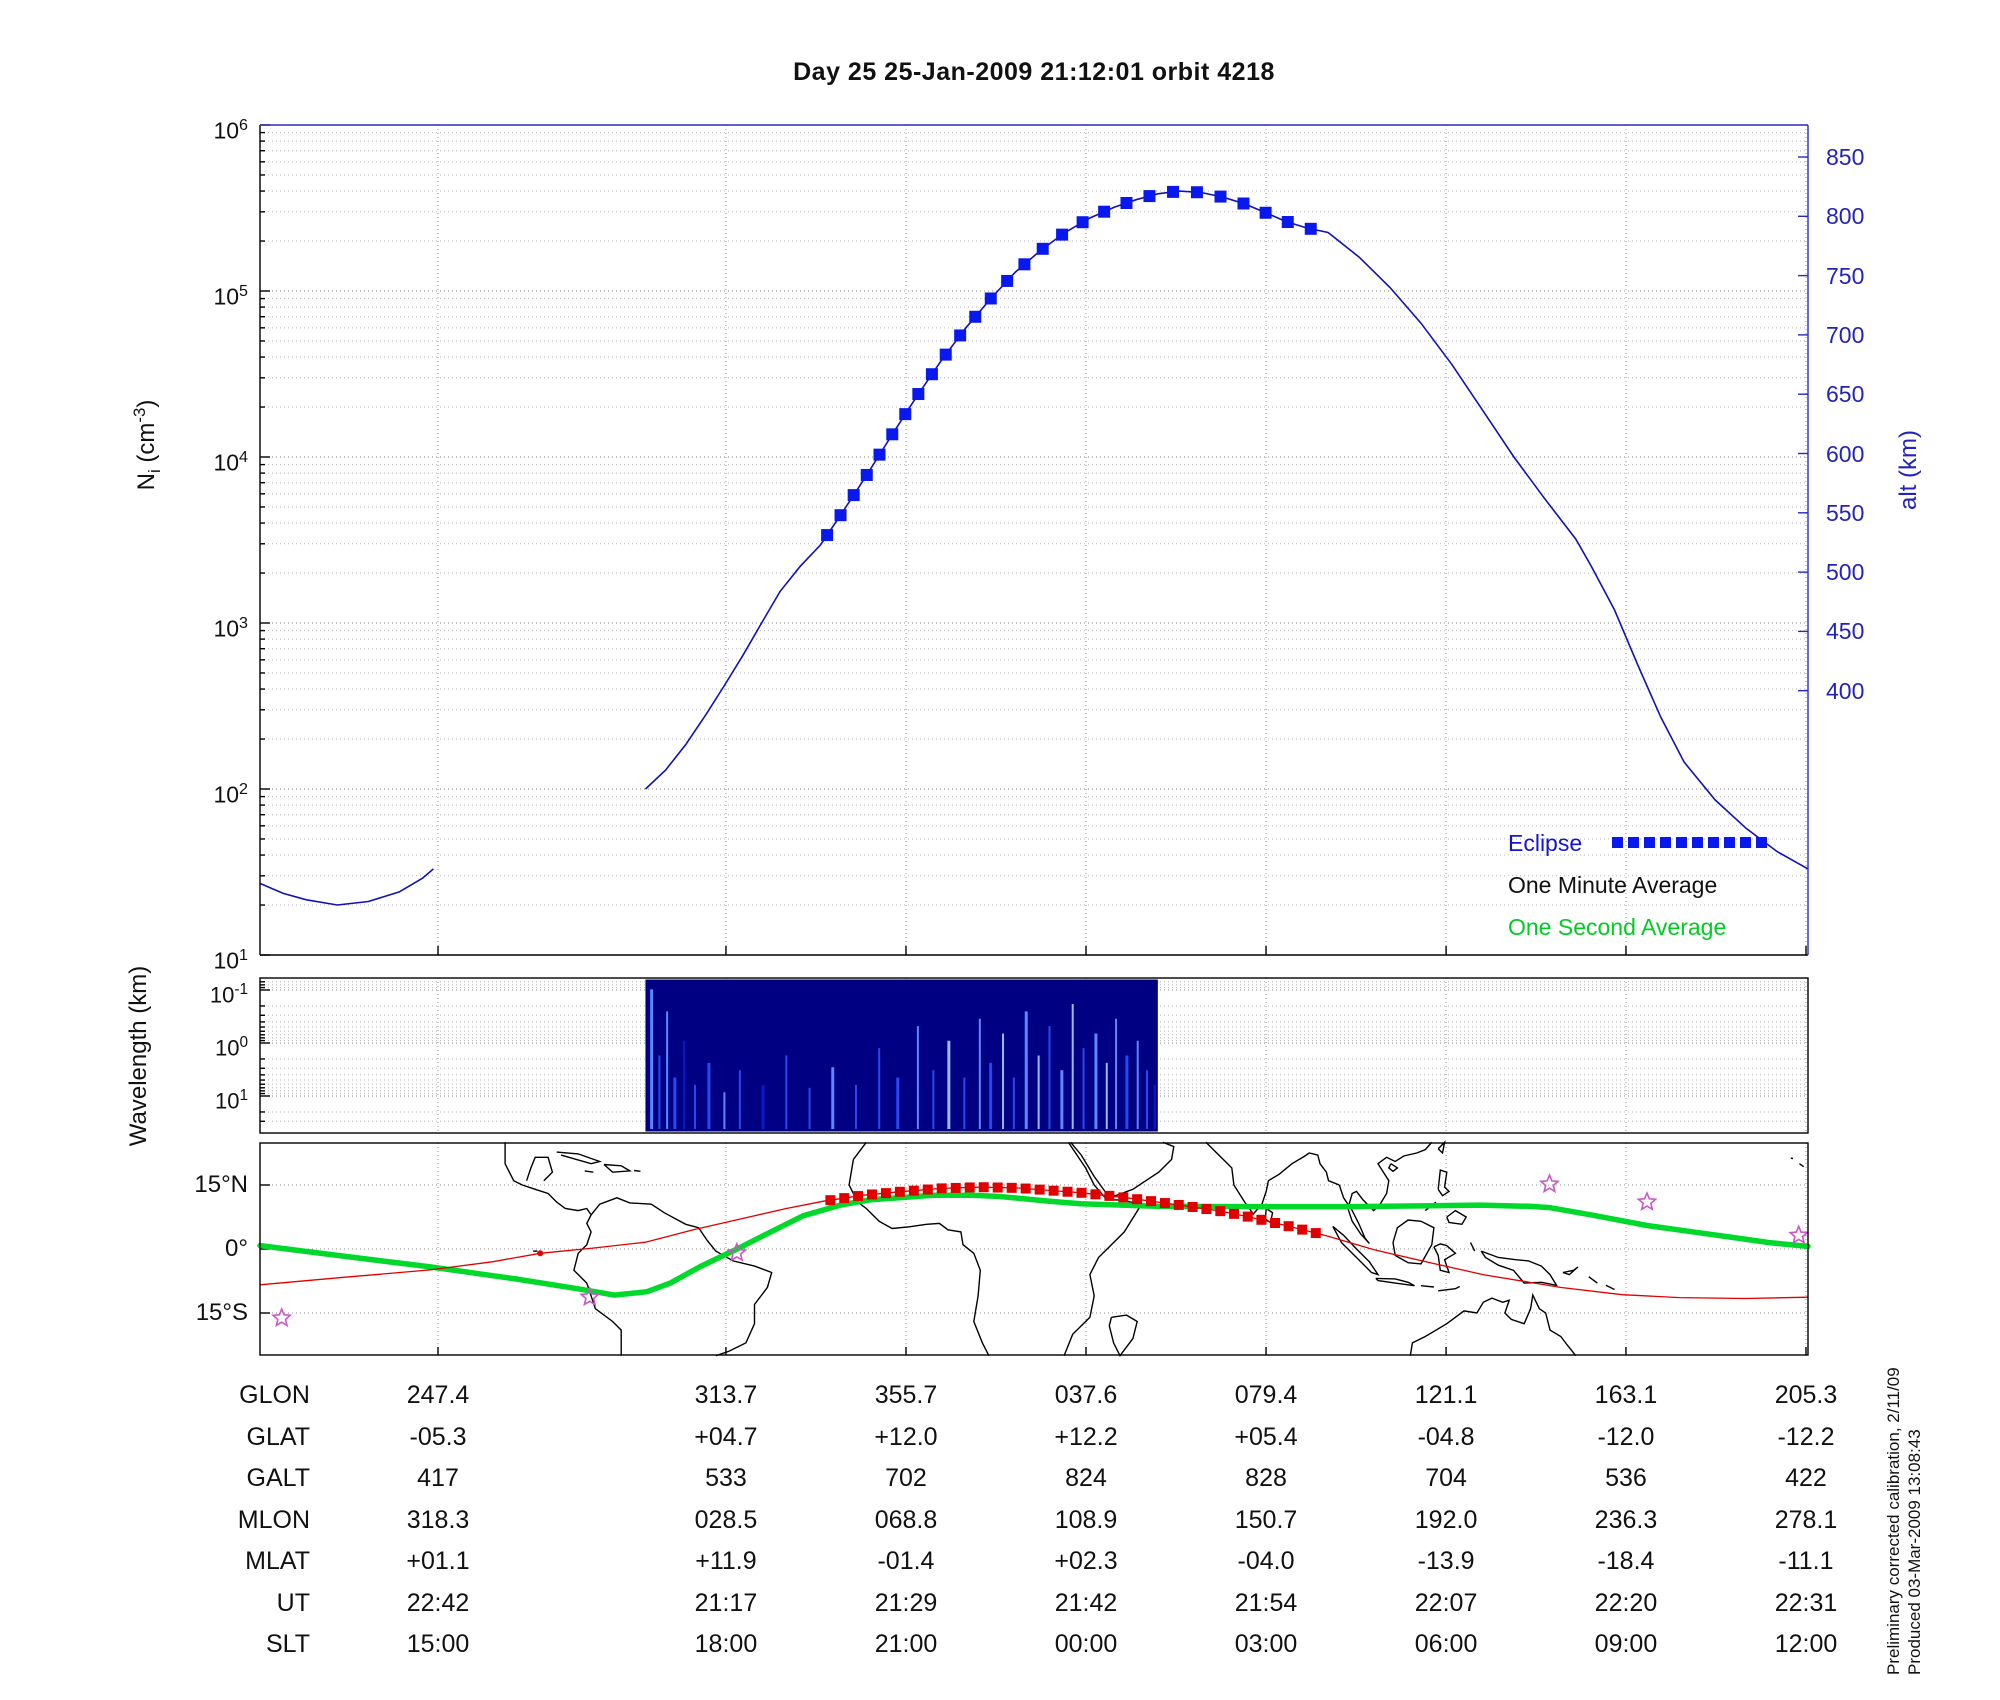  I want to click on ni-tick-label: 10⁶, so click(230, 130).